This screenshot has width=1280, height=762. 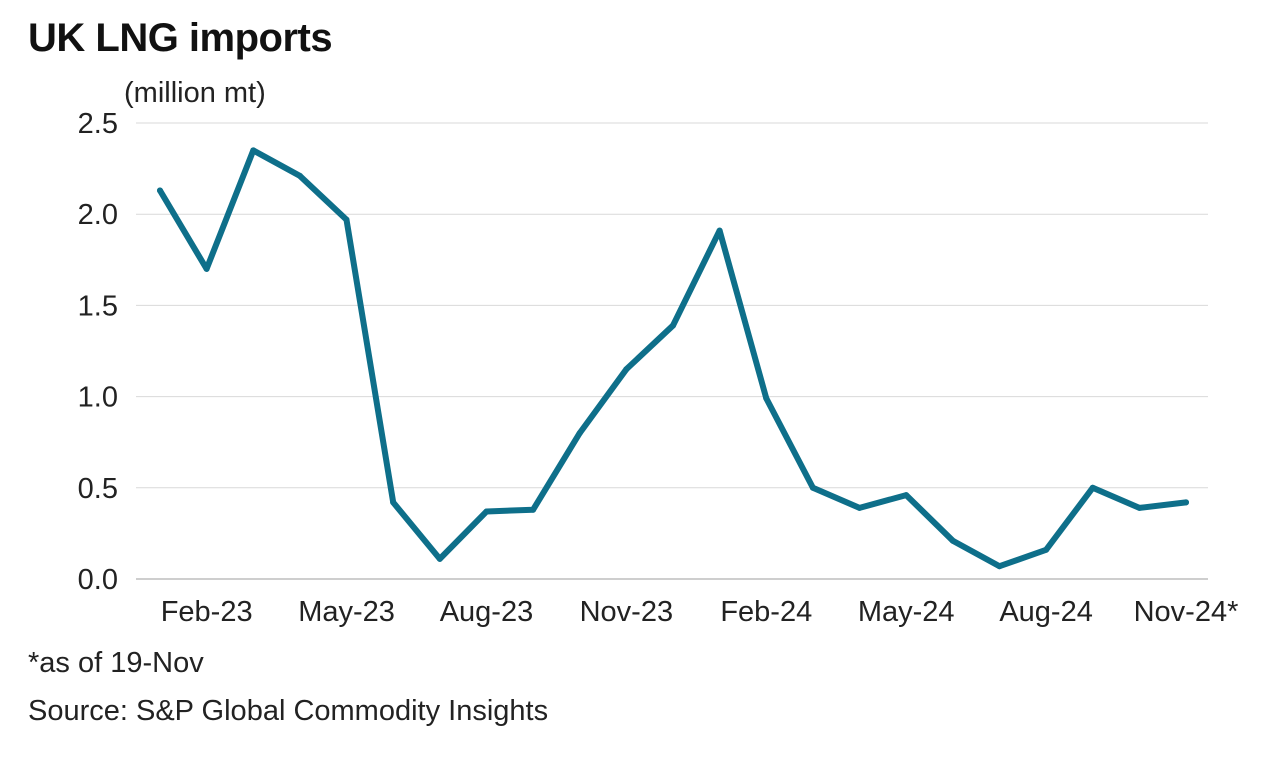 I want to click on x-tick-label: Feb-23, so click(x=207, y=612).